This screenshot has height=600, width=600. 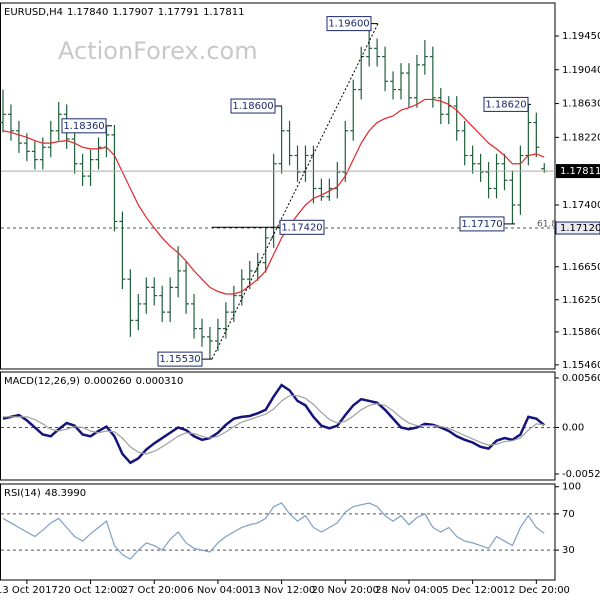 What do you see at coordinates (33, 12) in the screenshot?
I see `panel-title: EURUSD,H4` at bounding box center [33, 12].